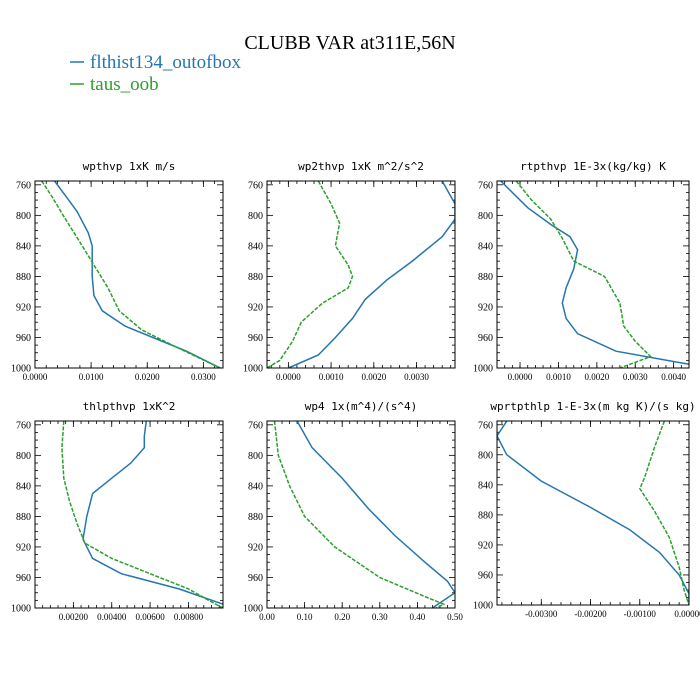 The height and width of the screenshot is (700, 700). What do you see at coordinates (342, 617) in the screenshot?
I see `x-tick-label: 0.20` at bounding box center [342, 617].